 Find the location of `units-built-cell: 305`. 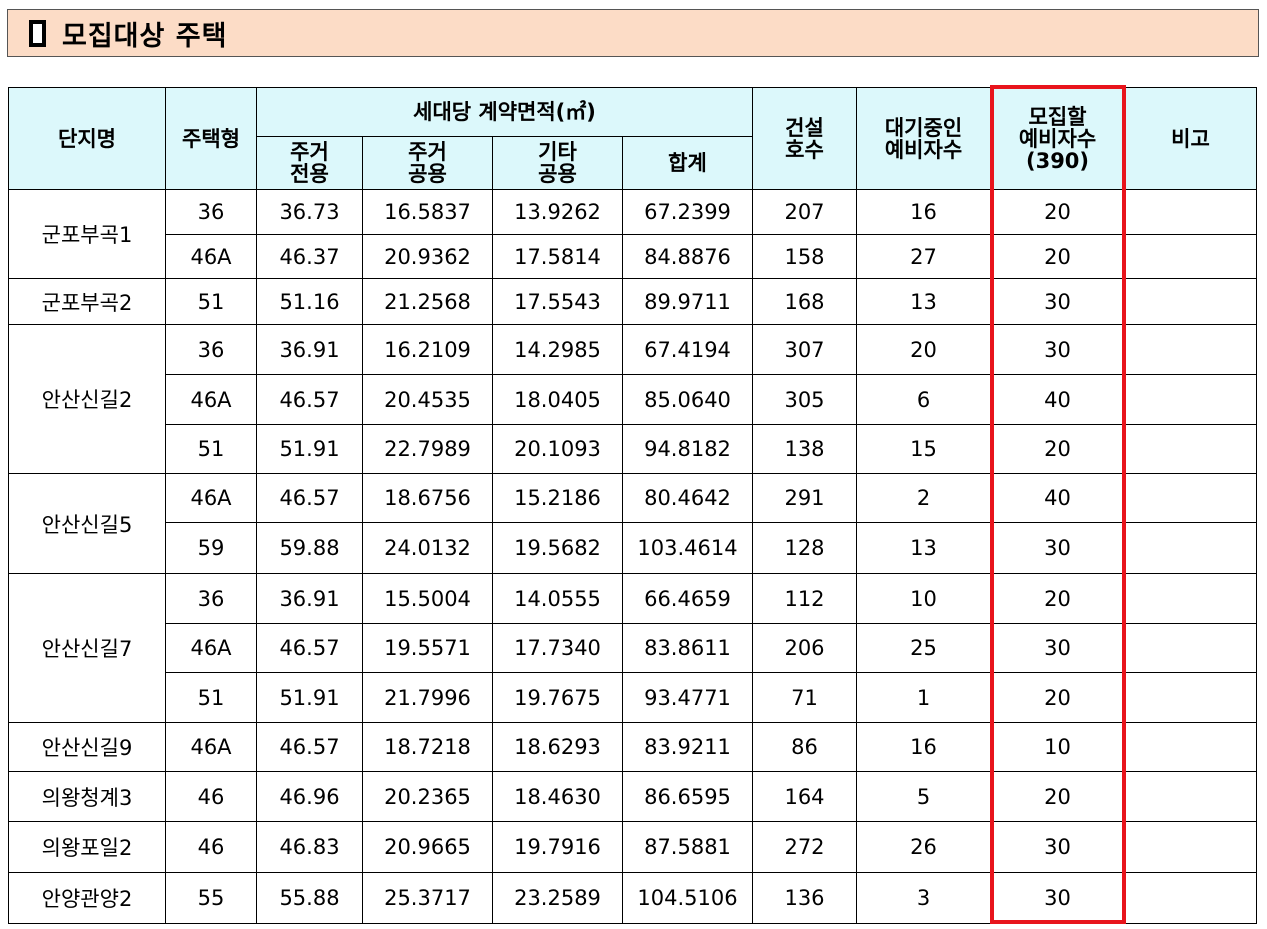

units-built-cell: 305 is located at coordinates (804, 399).